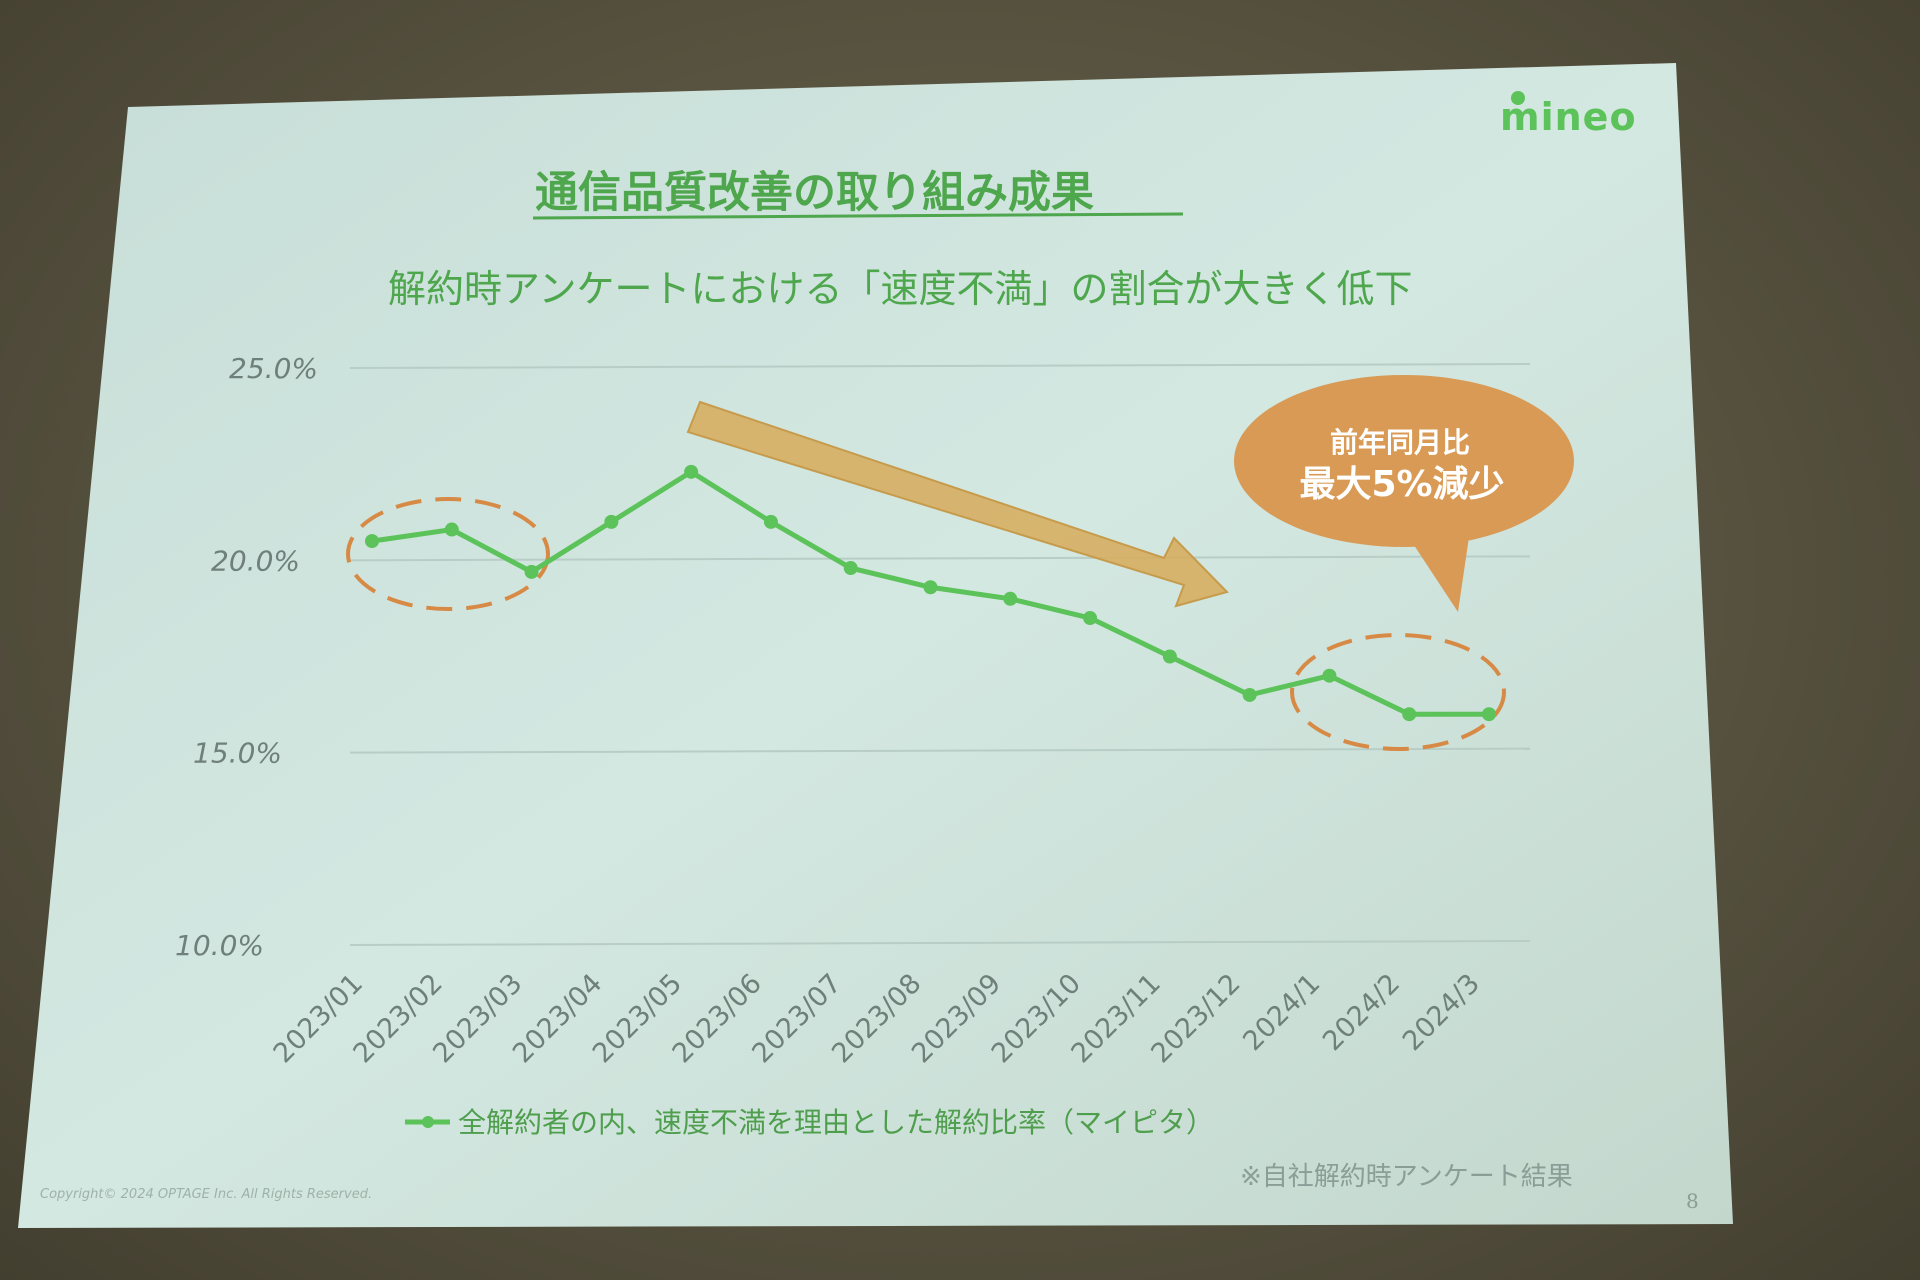 The width and height of the screenshot is (1920, 1280). What do you see at coordinates (1406, 1177) in the screenshot?
I see `source-note: ※自社解約時アンケート結果` at bounding box center [1406, 1177].